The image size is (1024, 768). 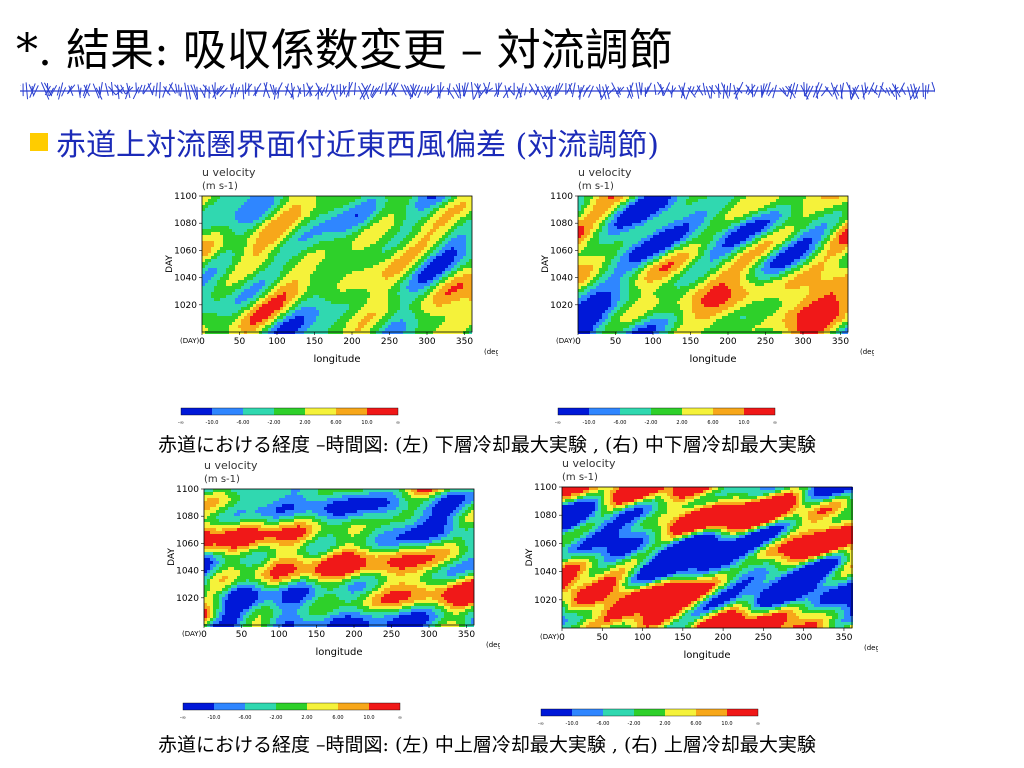 I want to click on heatmap-cells, so click(x=337, y=265).